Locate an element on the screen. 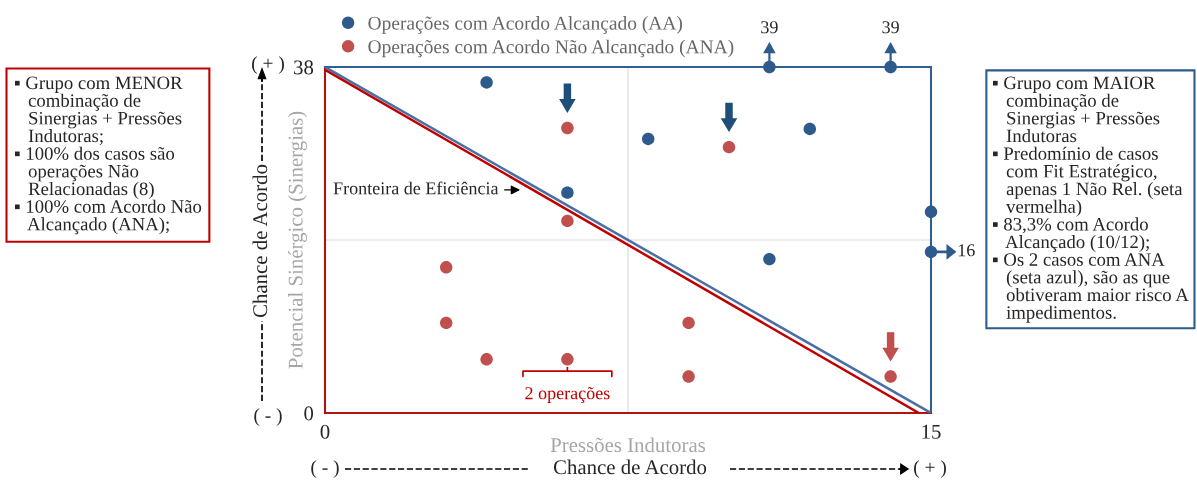 The height and width of the screenshot is (481, 1197). annotation: Fronteira de Eficiência is located at coordinates (416, 188).